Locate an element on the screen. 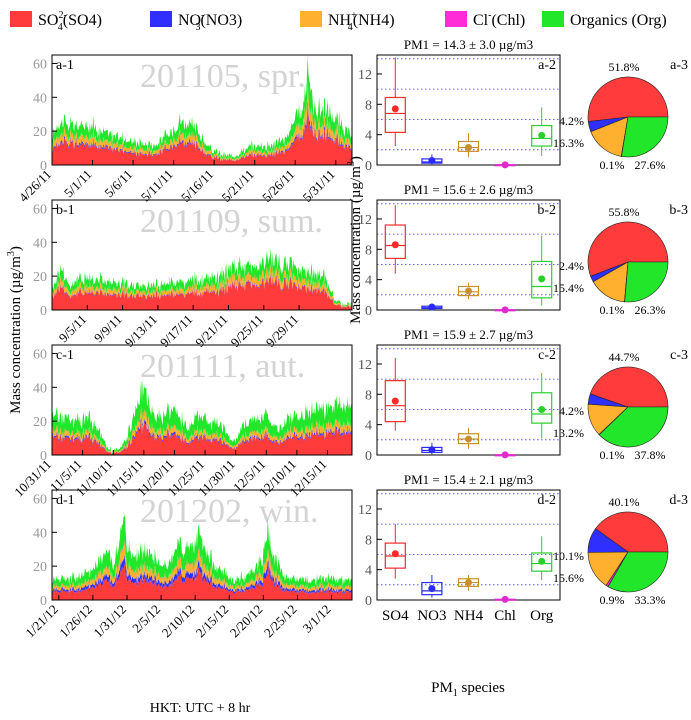 This screenshot has height=720, width=691. box-Org-b is located at coordinates (542, 279).